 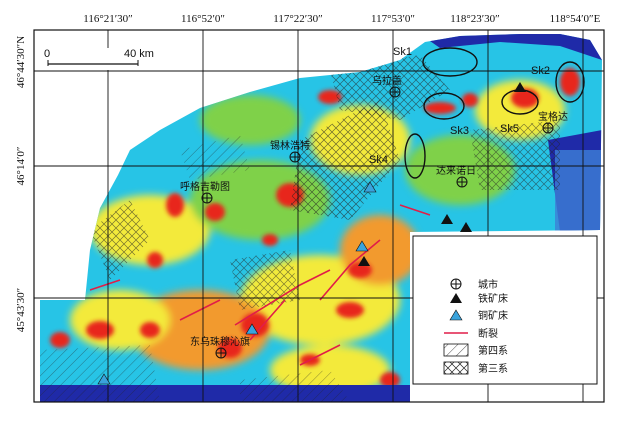 What do you see at coordinates (475, 368) in the screenshot?
I see `legend-item-tertiary: 第三系` at bounding box center [475, 368].